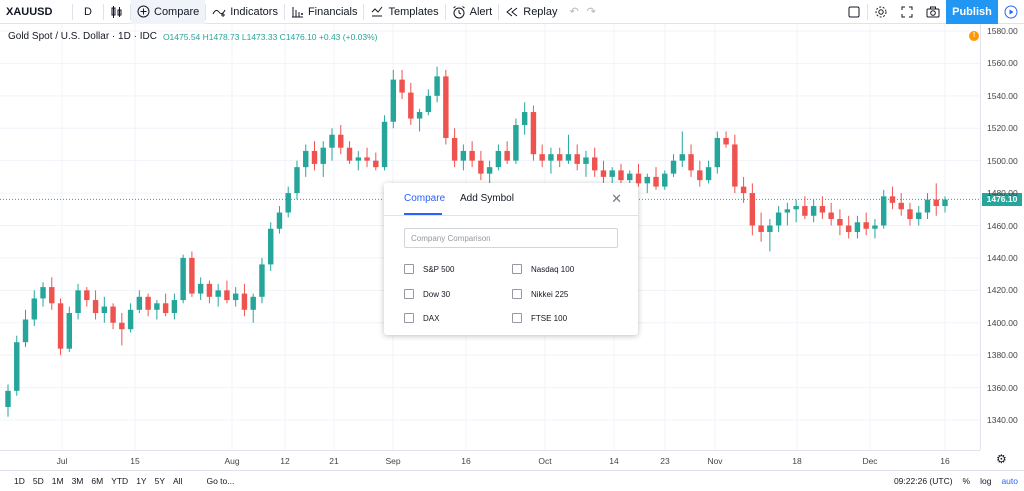 This screenshot has height=491, width=1024. What do you see at coordinates (550, 294) in the screenshot?
I see `option-label: Nikkei 225` at bounding box center [550, 294].